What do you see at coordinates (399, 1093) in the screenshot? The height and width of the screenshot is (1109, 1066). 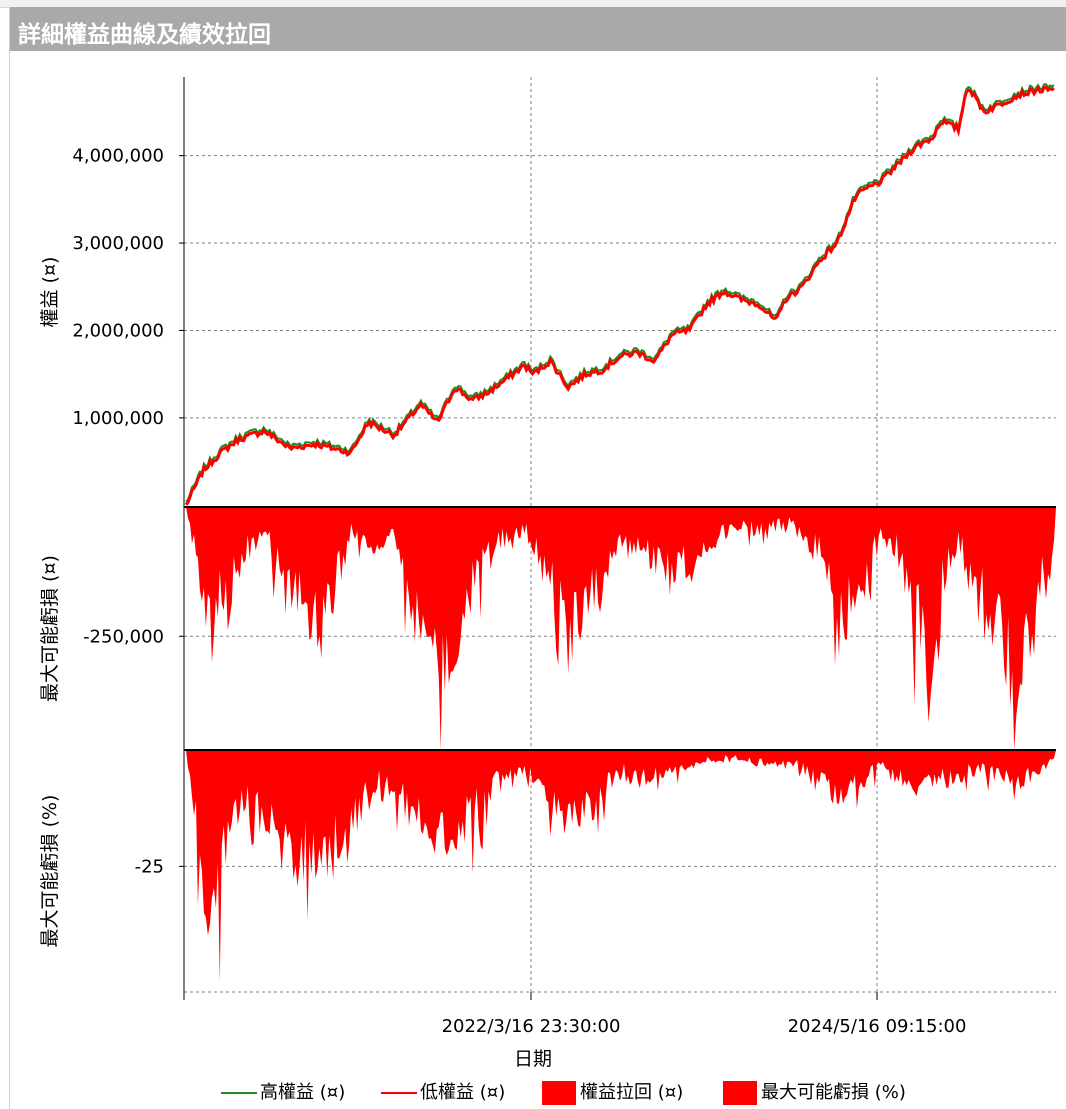 I see `legend-line-icon-red` at bounding box center [399, 1093].